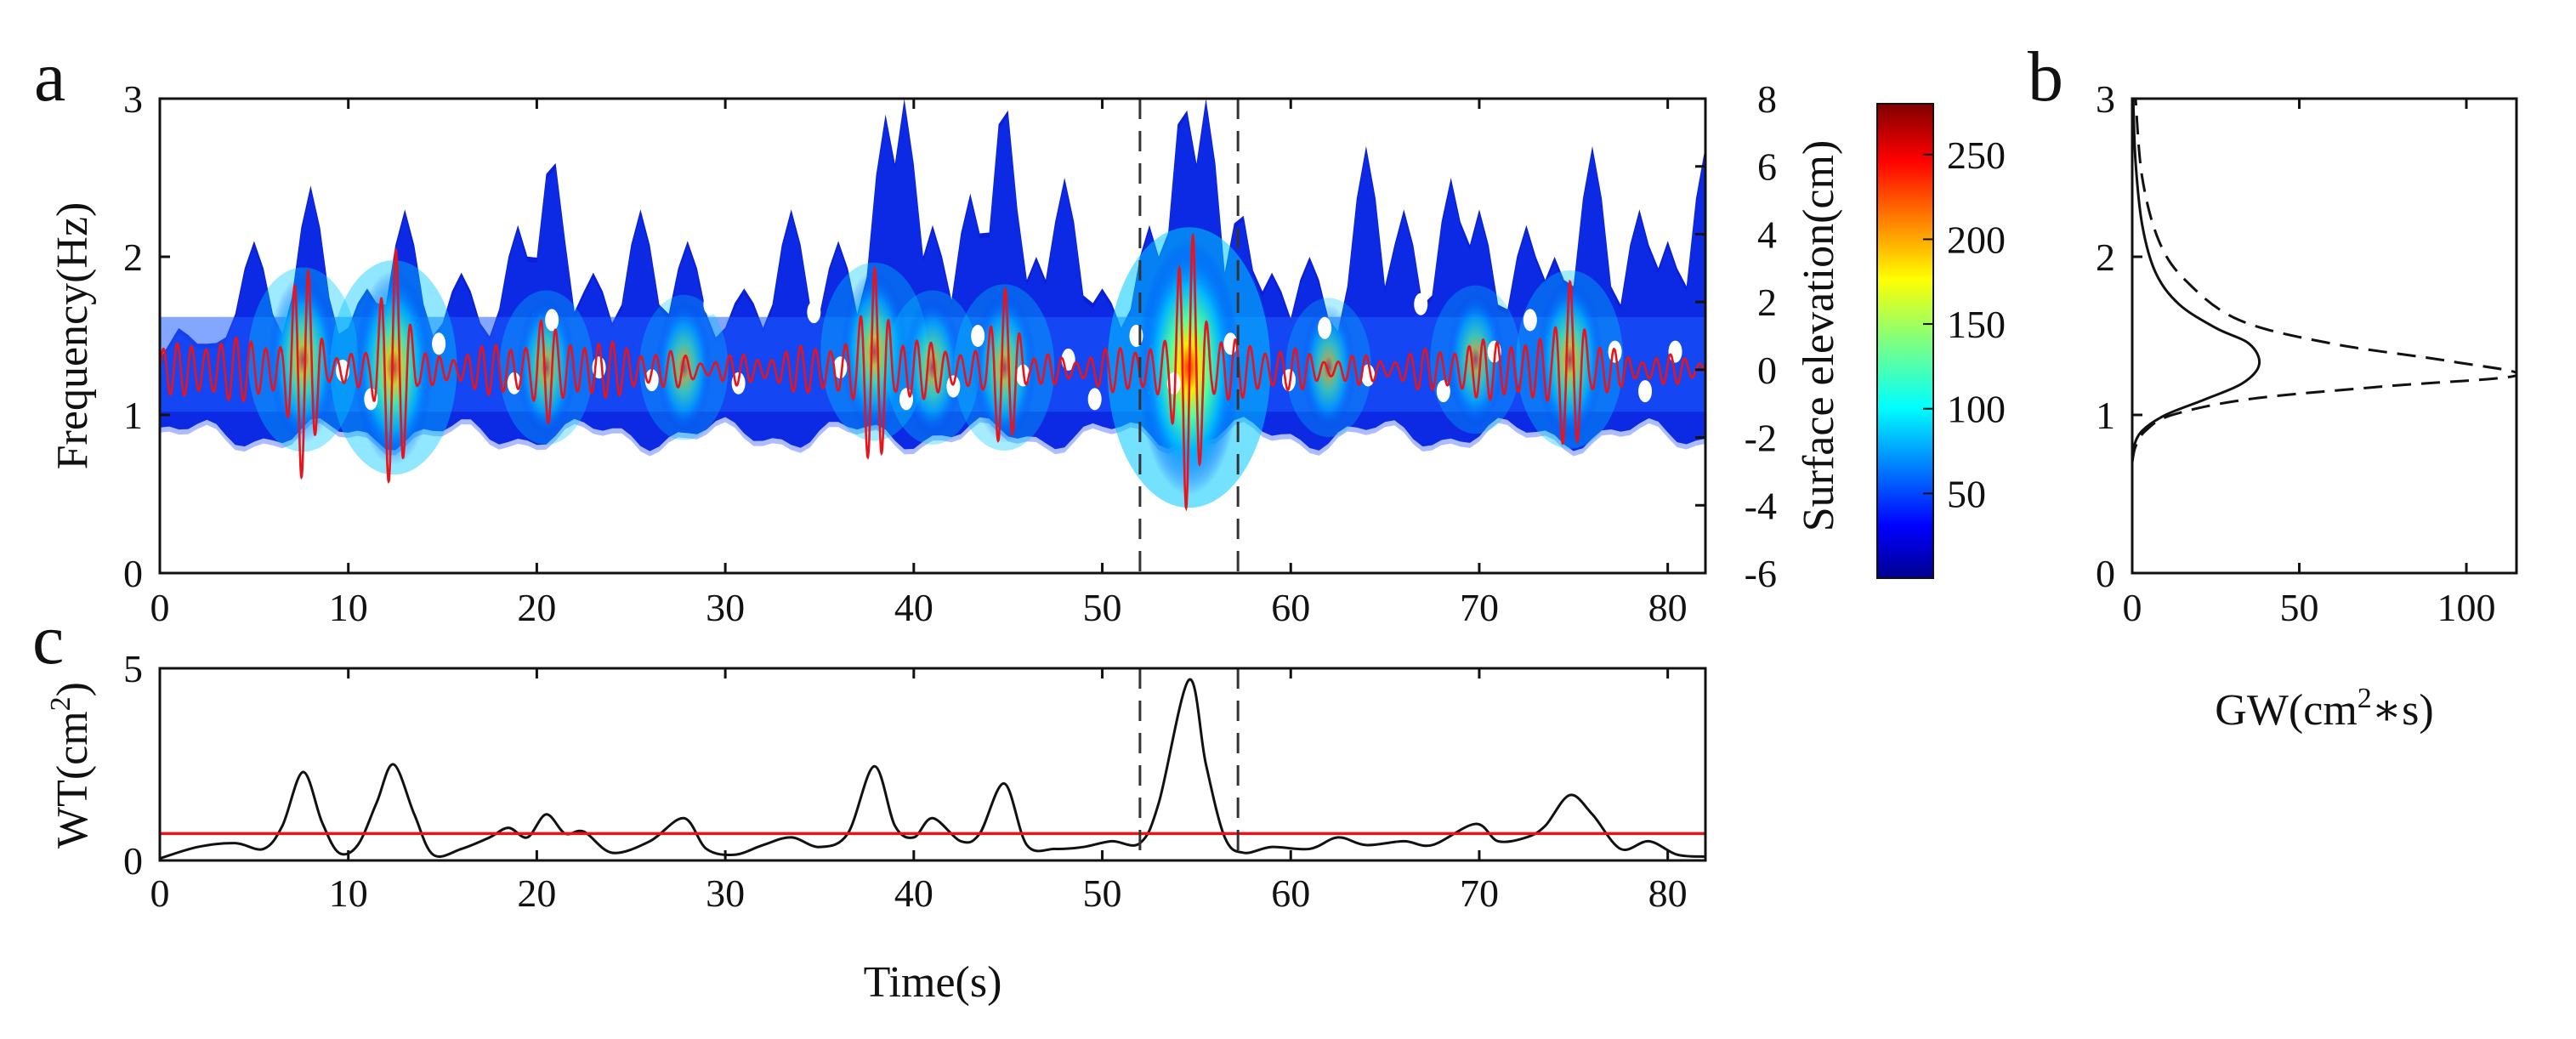  What do you see at coordinates (133, 861) in the screenshot?
I see `panel-c-y-tick-label: 0` at bounding box center [133, 861].